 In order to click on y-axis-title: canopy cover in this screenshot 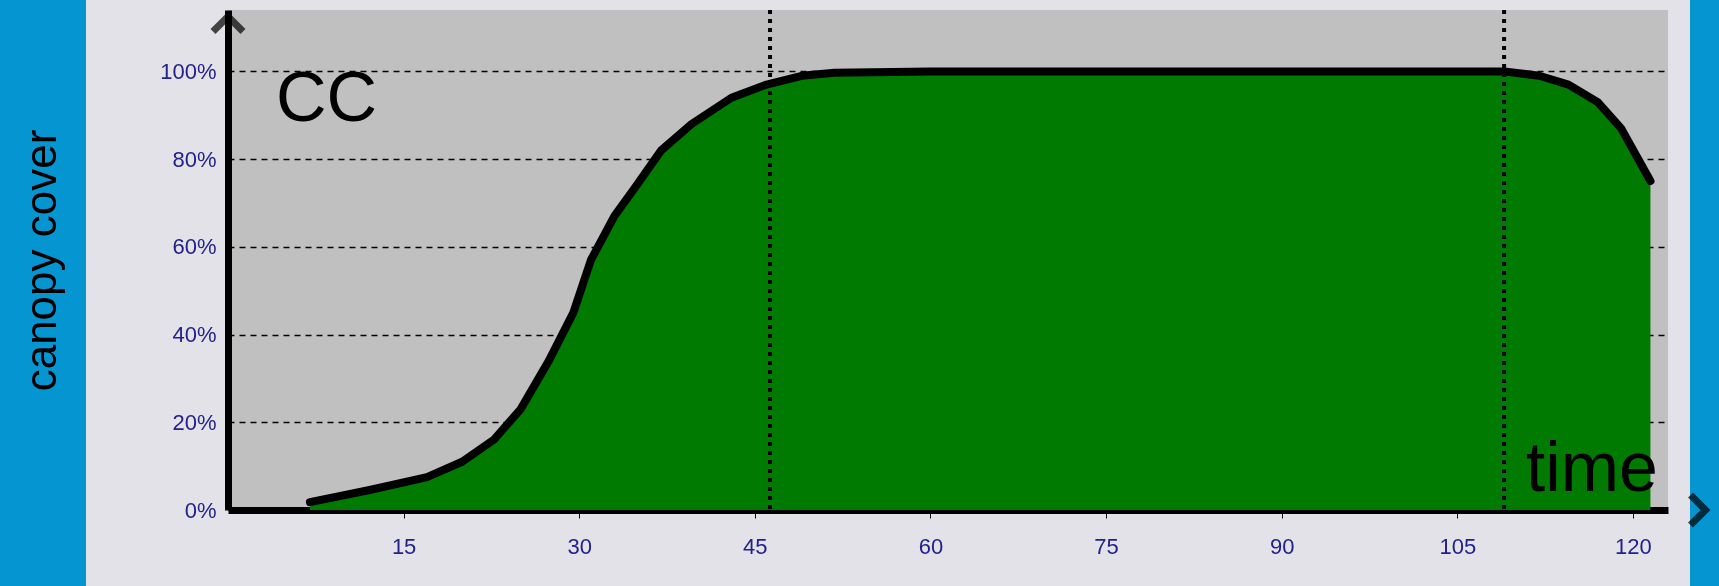, I will do `click(40, 260)`.